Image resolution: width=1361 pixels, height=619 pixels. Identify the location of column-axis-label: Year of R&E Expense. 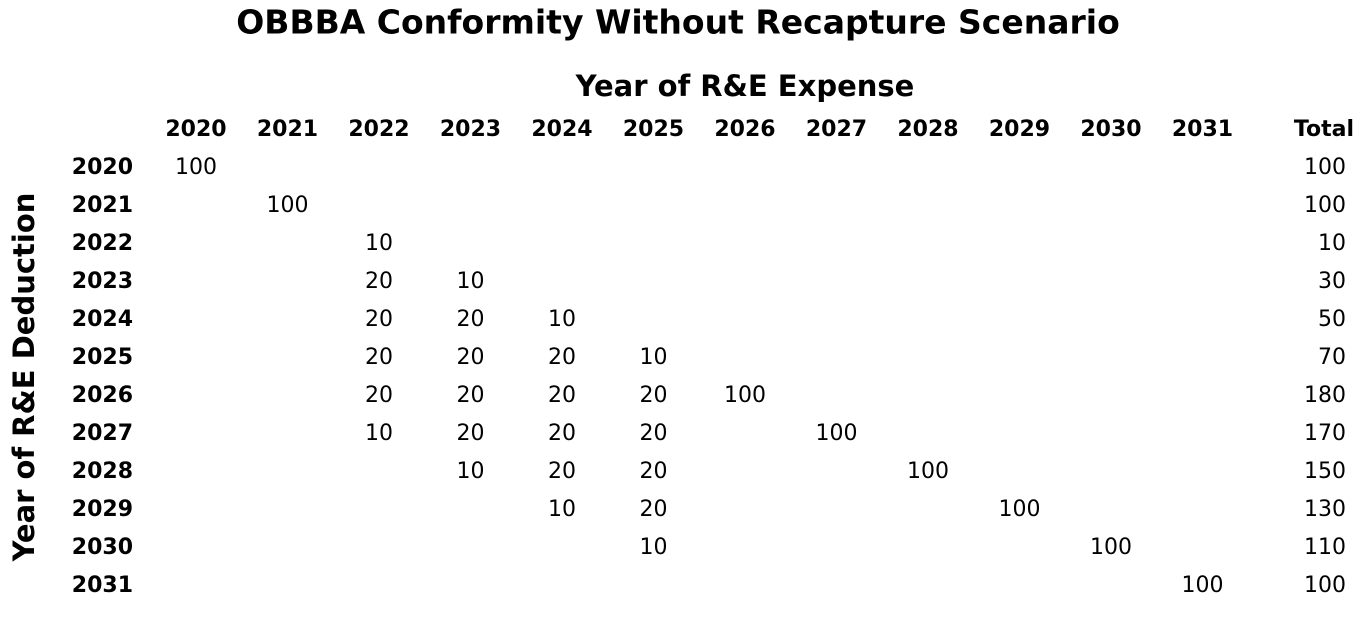
(745, 86).